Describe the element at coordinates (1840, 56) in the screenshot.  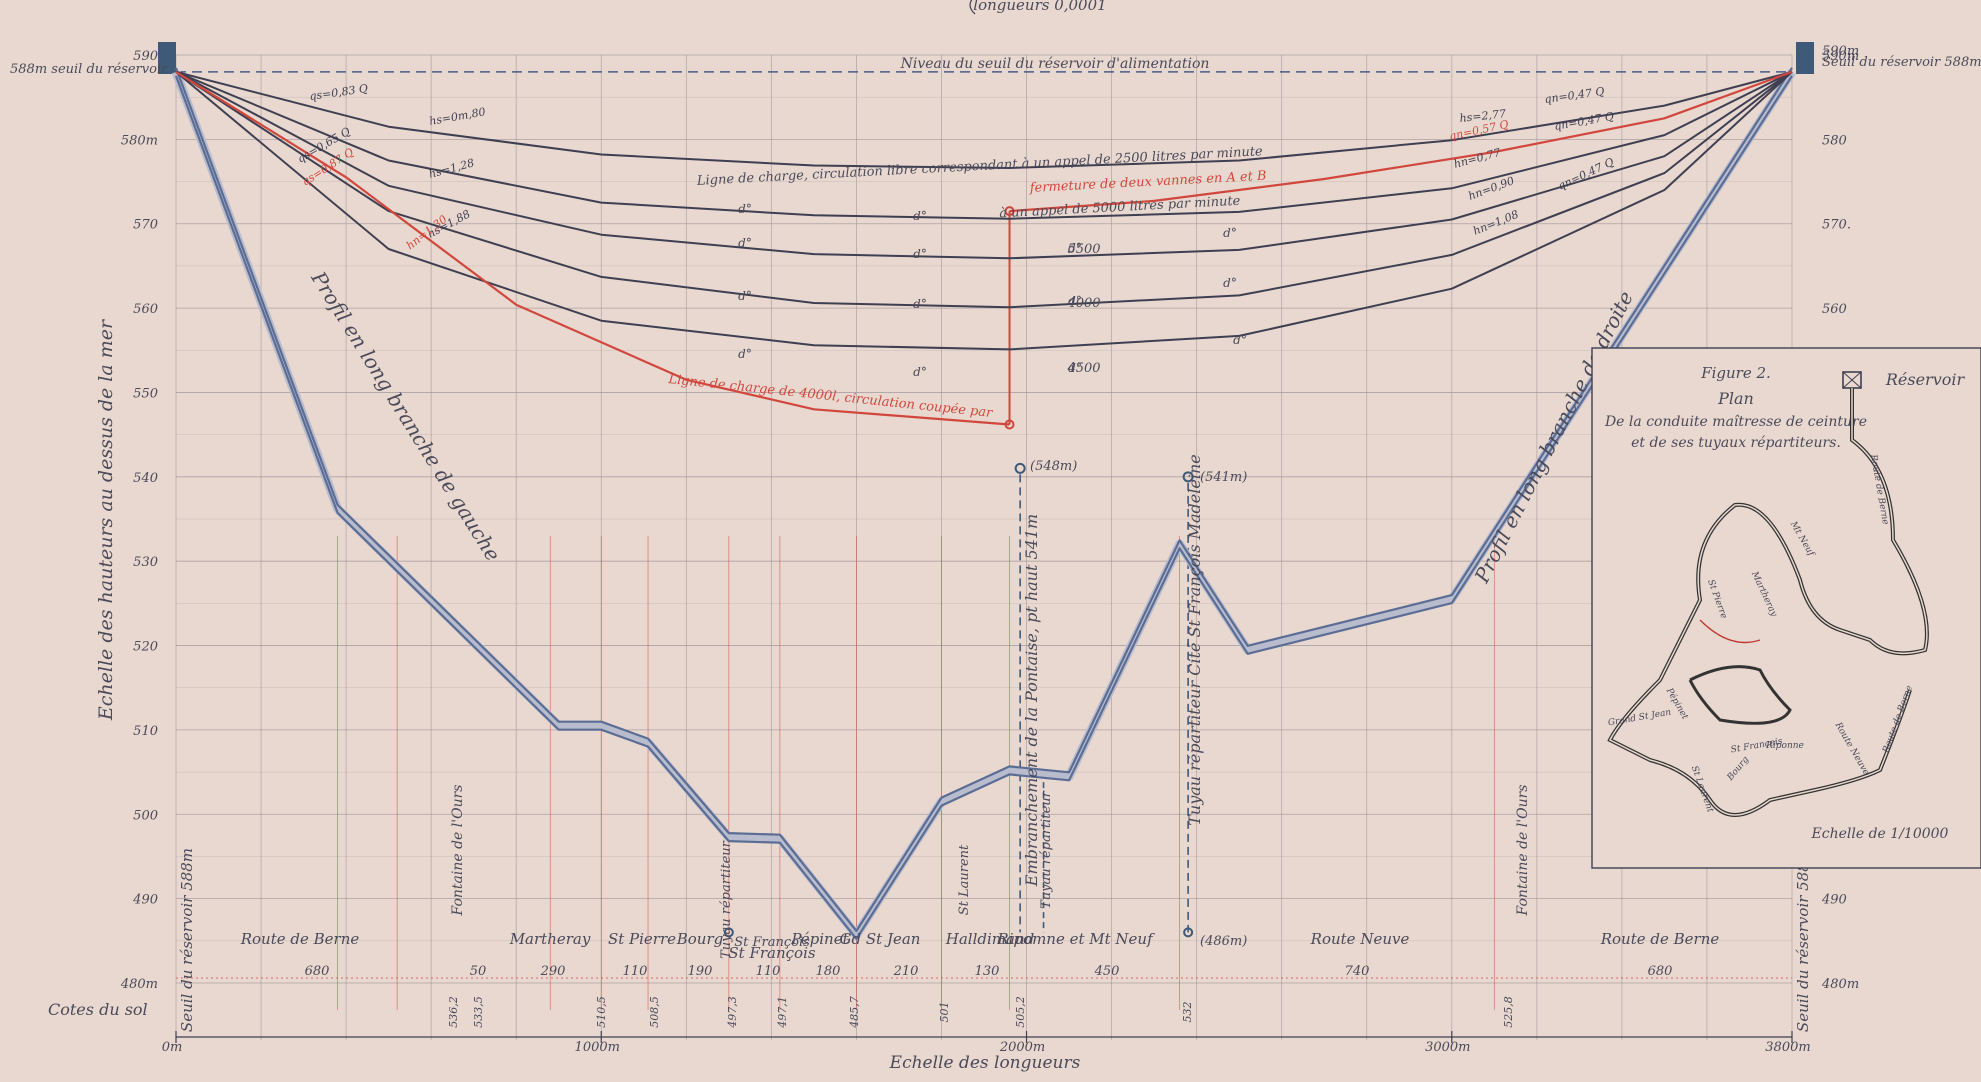
I see `y-tick-label-right: 590m` at that location.